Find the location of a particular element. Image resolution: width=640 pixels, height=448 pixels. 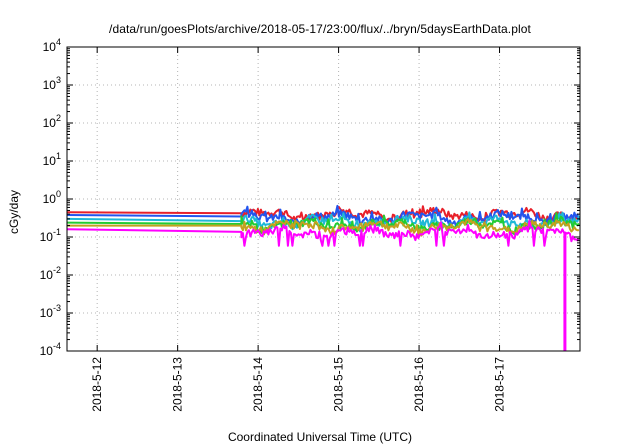

x-tick-label: 2018-5-12 is located at coordinates (97, 384).